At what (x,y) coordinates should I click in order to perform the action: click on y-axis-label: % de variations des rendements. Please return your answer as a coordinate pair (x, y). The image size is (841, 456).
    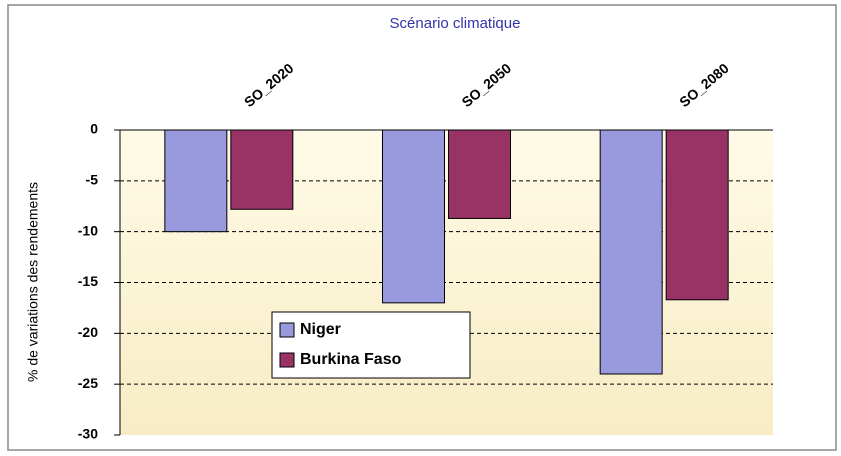
    Looking at the image, I should click on (33, 282).